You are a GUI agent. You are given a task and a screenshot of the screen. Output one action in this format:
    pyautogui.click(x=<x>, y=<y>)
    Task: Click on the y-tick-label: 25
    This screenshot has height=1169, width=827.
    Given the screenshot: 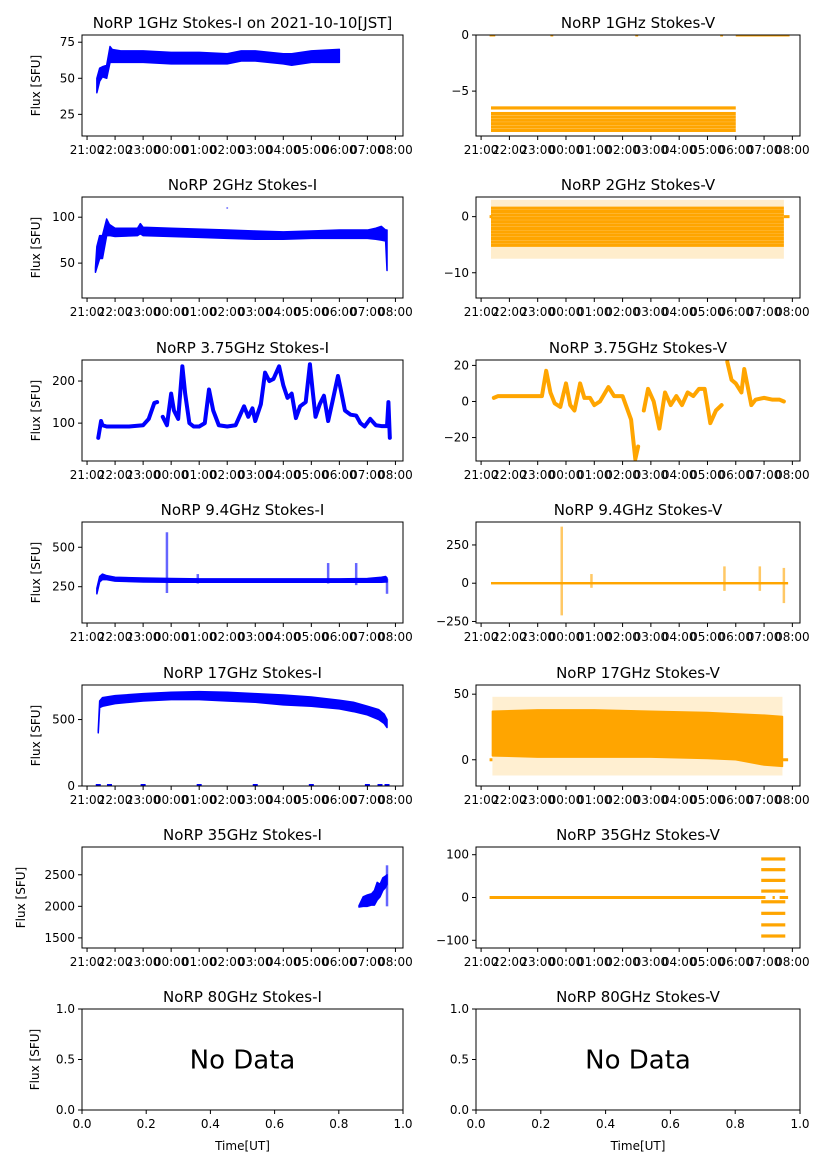 What is the action you would take?
    pyautogui.click(x=67, y=114)
    